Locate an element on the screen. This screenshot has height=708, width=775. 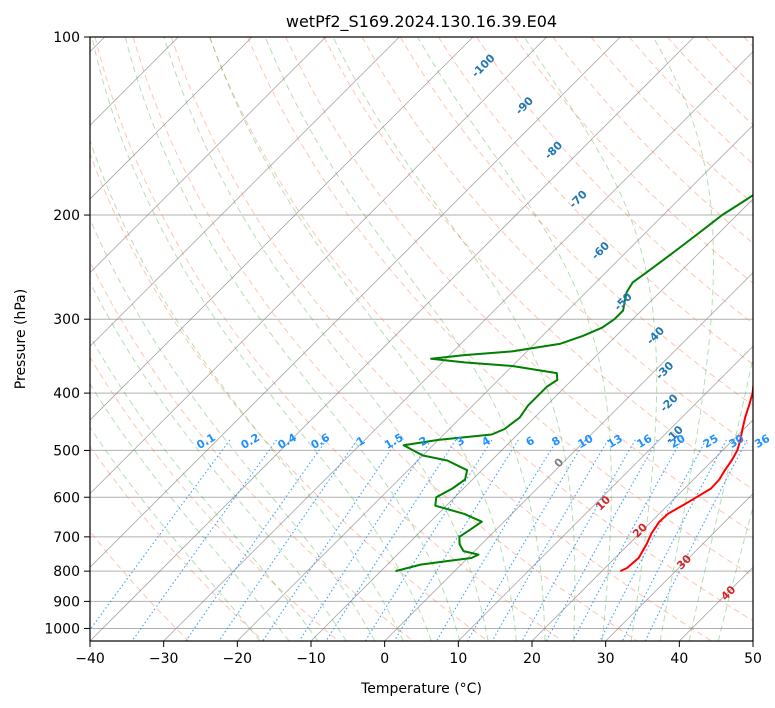
x-tick-label: −20 is located at coordinates (238, 659).